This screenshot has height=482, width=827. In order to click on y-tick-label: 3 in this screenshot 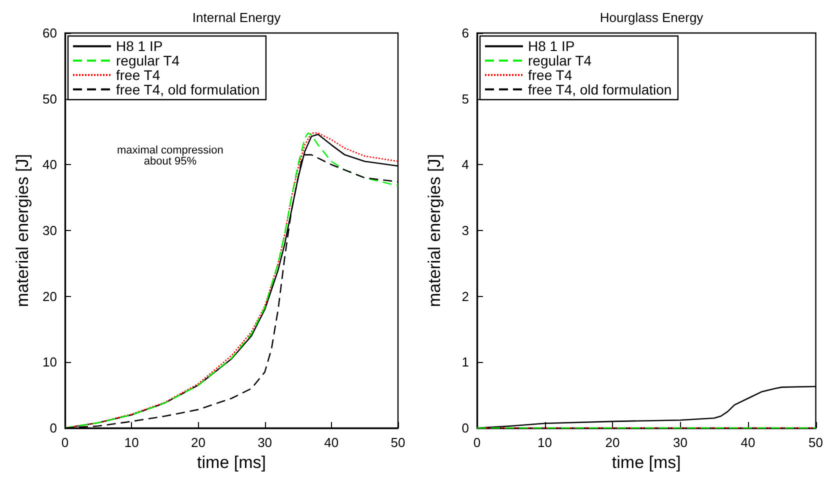, I will do `click(465, 230)`.